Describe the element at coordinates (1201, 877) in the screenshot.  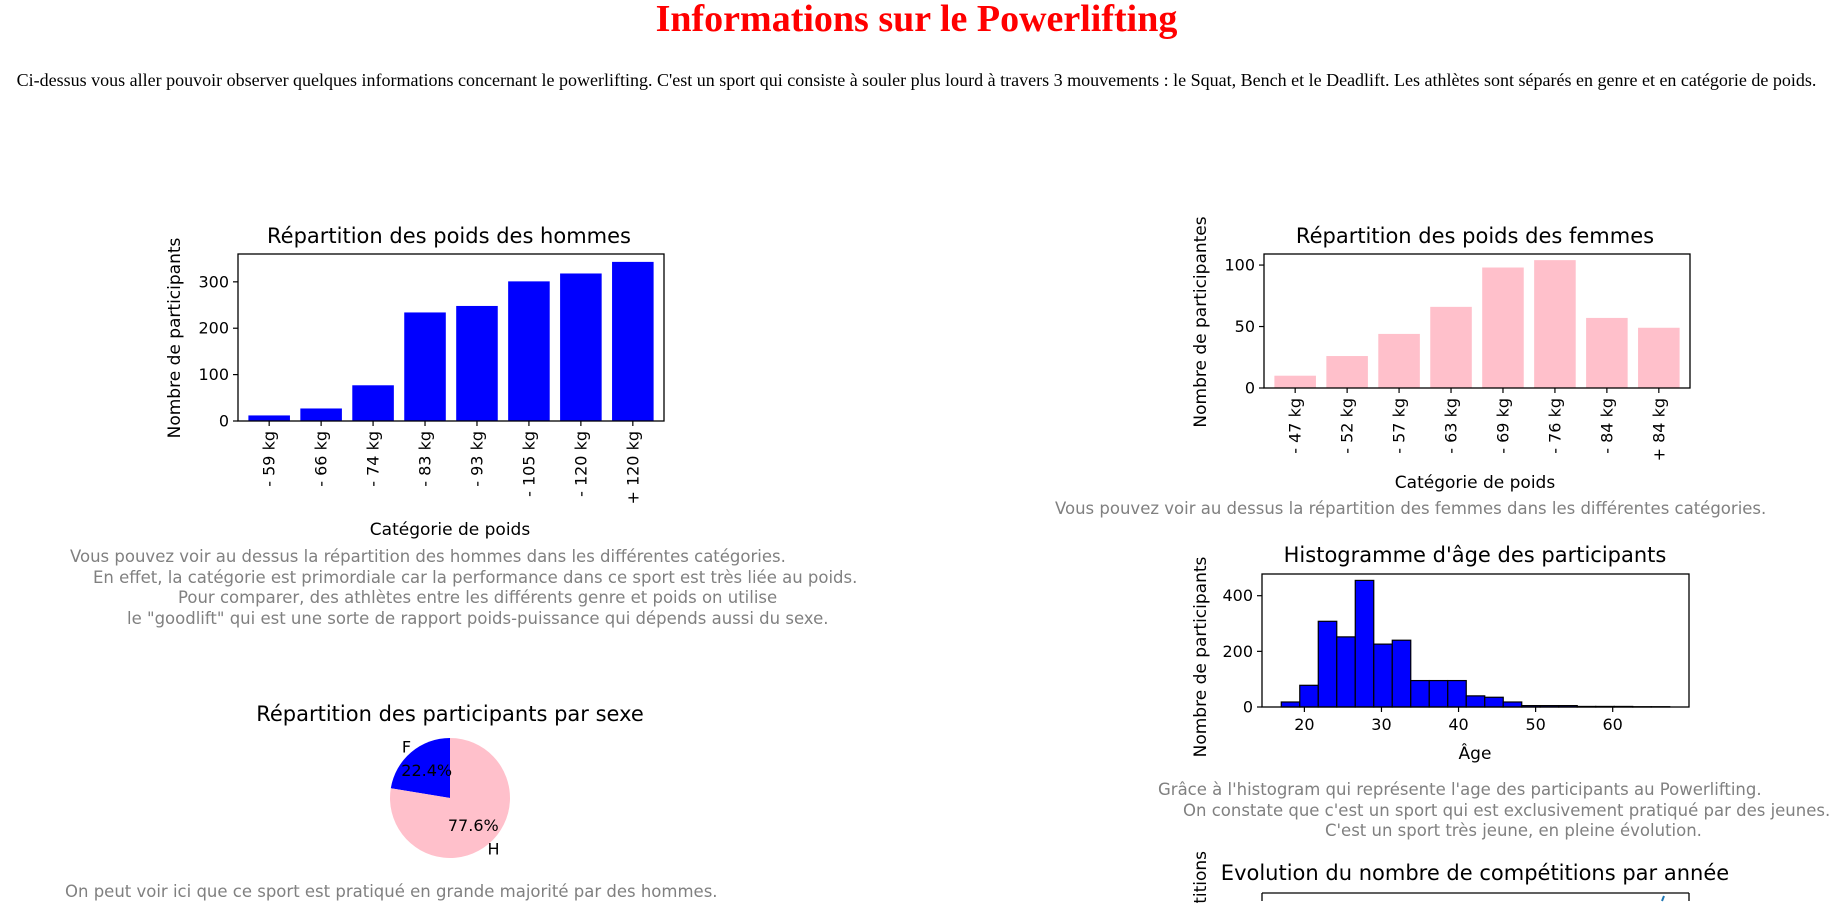
I see `competitions-y-axis-label: Nombre de compétitions` at that location.